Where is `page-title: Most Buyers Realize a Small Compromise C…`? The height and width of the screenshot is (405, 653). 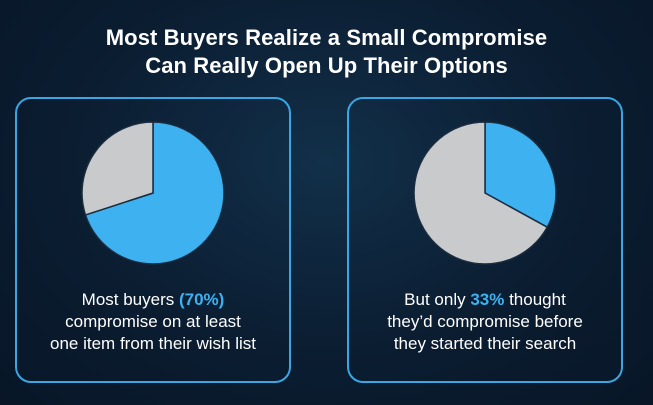
page-title: Most Buyers Realize a Small Compromise C… is located at coordinates (326, 52).